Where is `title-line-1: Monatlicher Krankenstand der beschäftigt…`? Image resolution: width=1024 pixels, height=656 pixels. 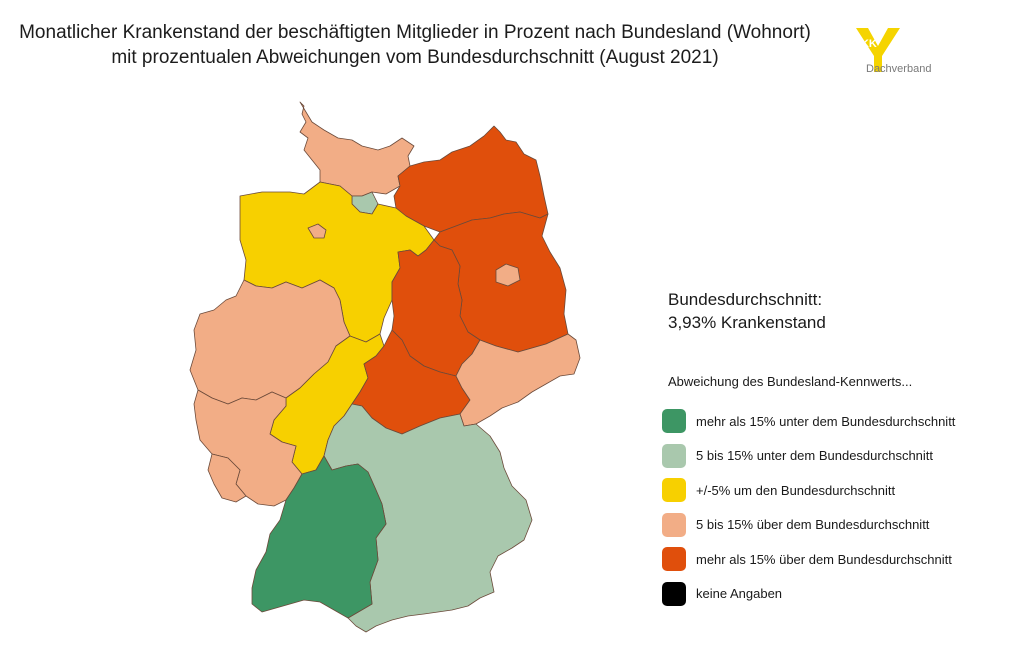
title-line-1: Monatlicher Krankenstand der beschäftigt… is located at coordinates (415, 32).